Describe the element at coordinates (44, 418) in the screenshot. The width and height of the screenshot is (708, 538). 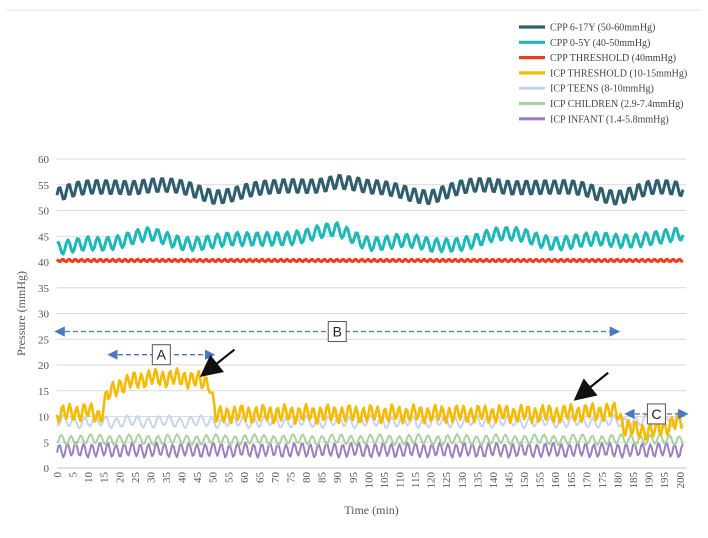
I see `y-tick-label: 10` at that location.